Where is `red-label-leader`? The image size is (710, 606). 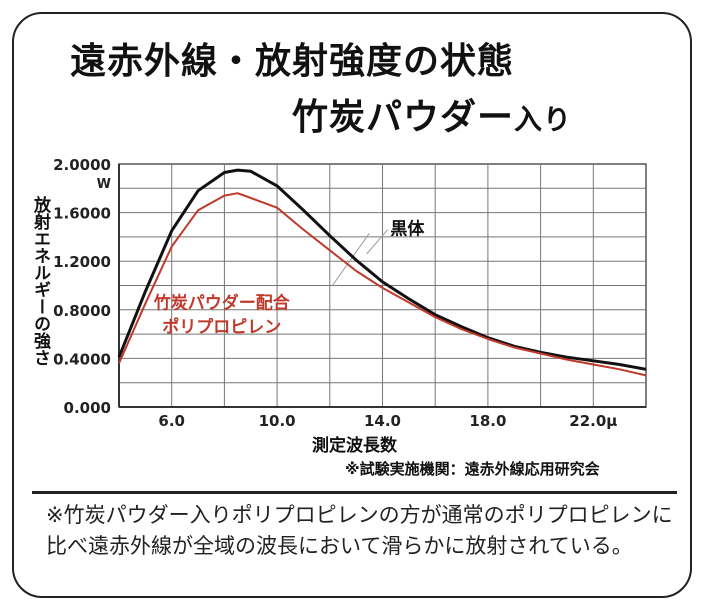 red-label-leader is located at coordinates (351, 259).